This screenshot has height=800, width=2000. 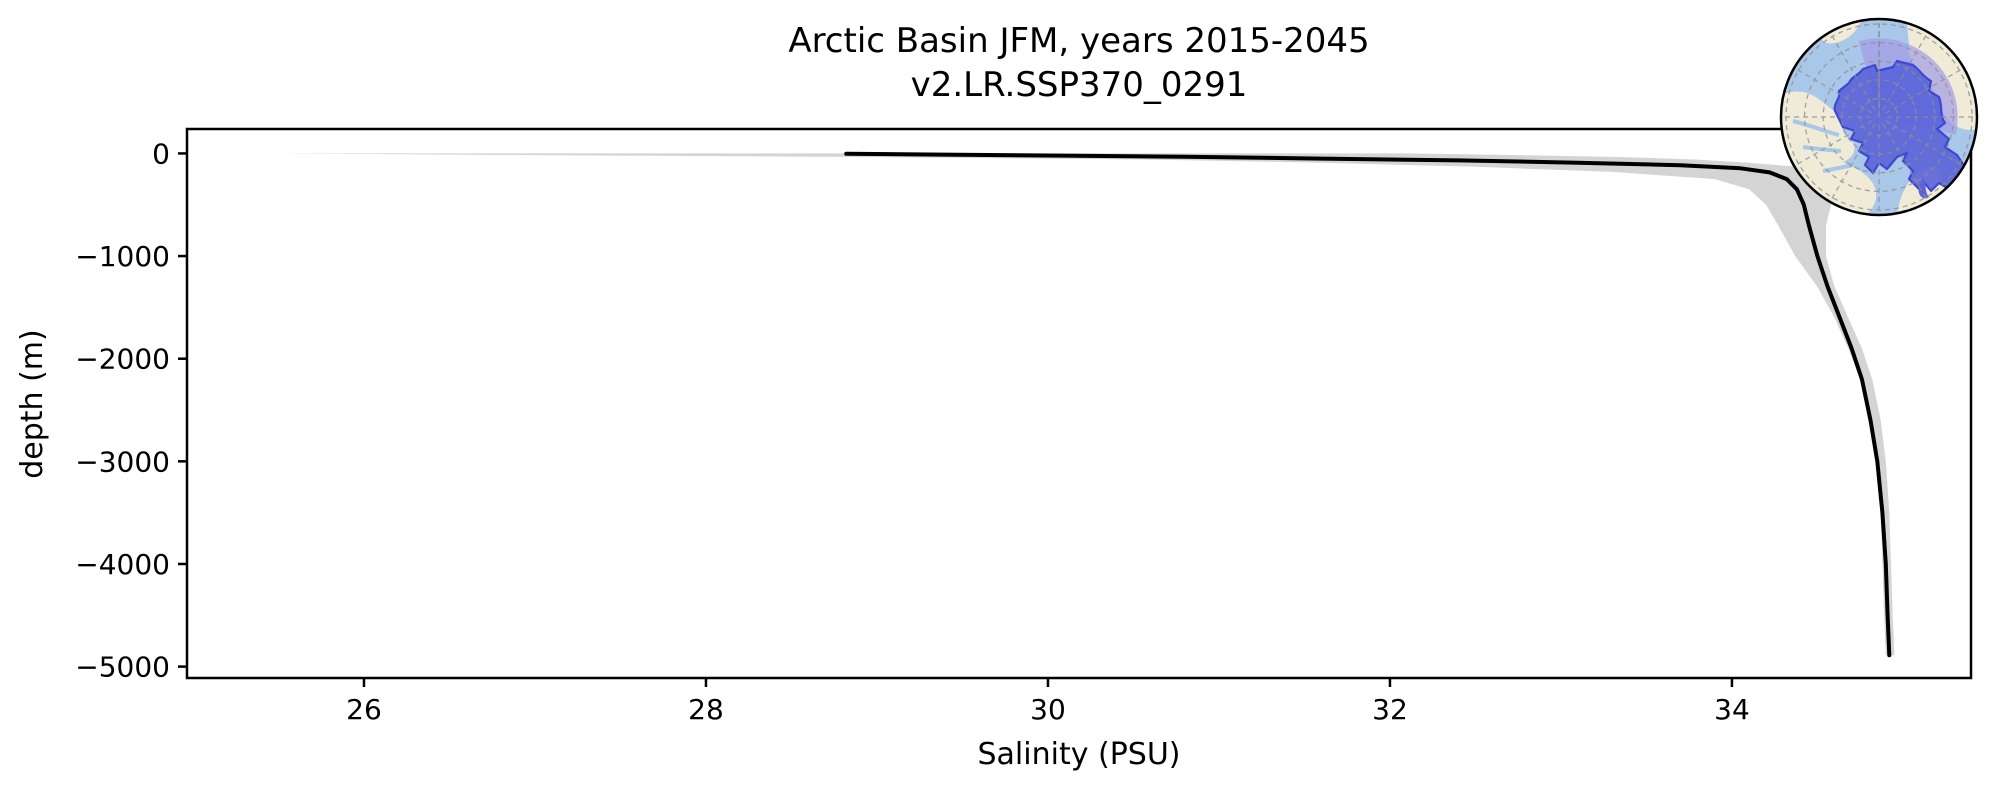 I want to click on x-tick-label: 28, so click(x=706, y=709).